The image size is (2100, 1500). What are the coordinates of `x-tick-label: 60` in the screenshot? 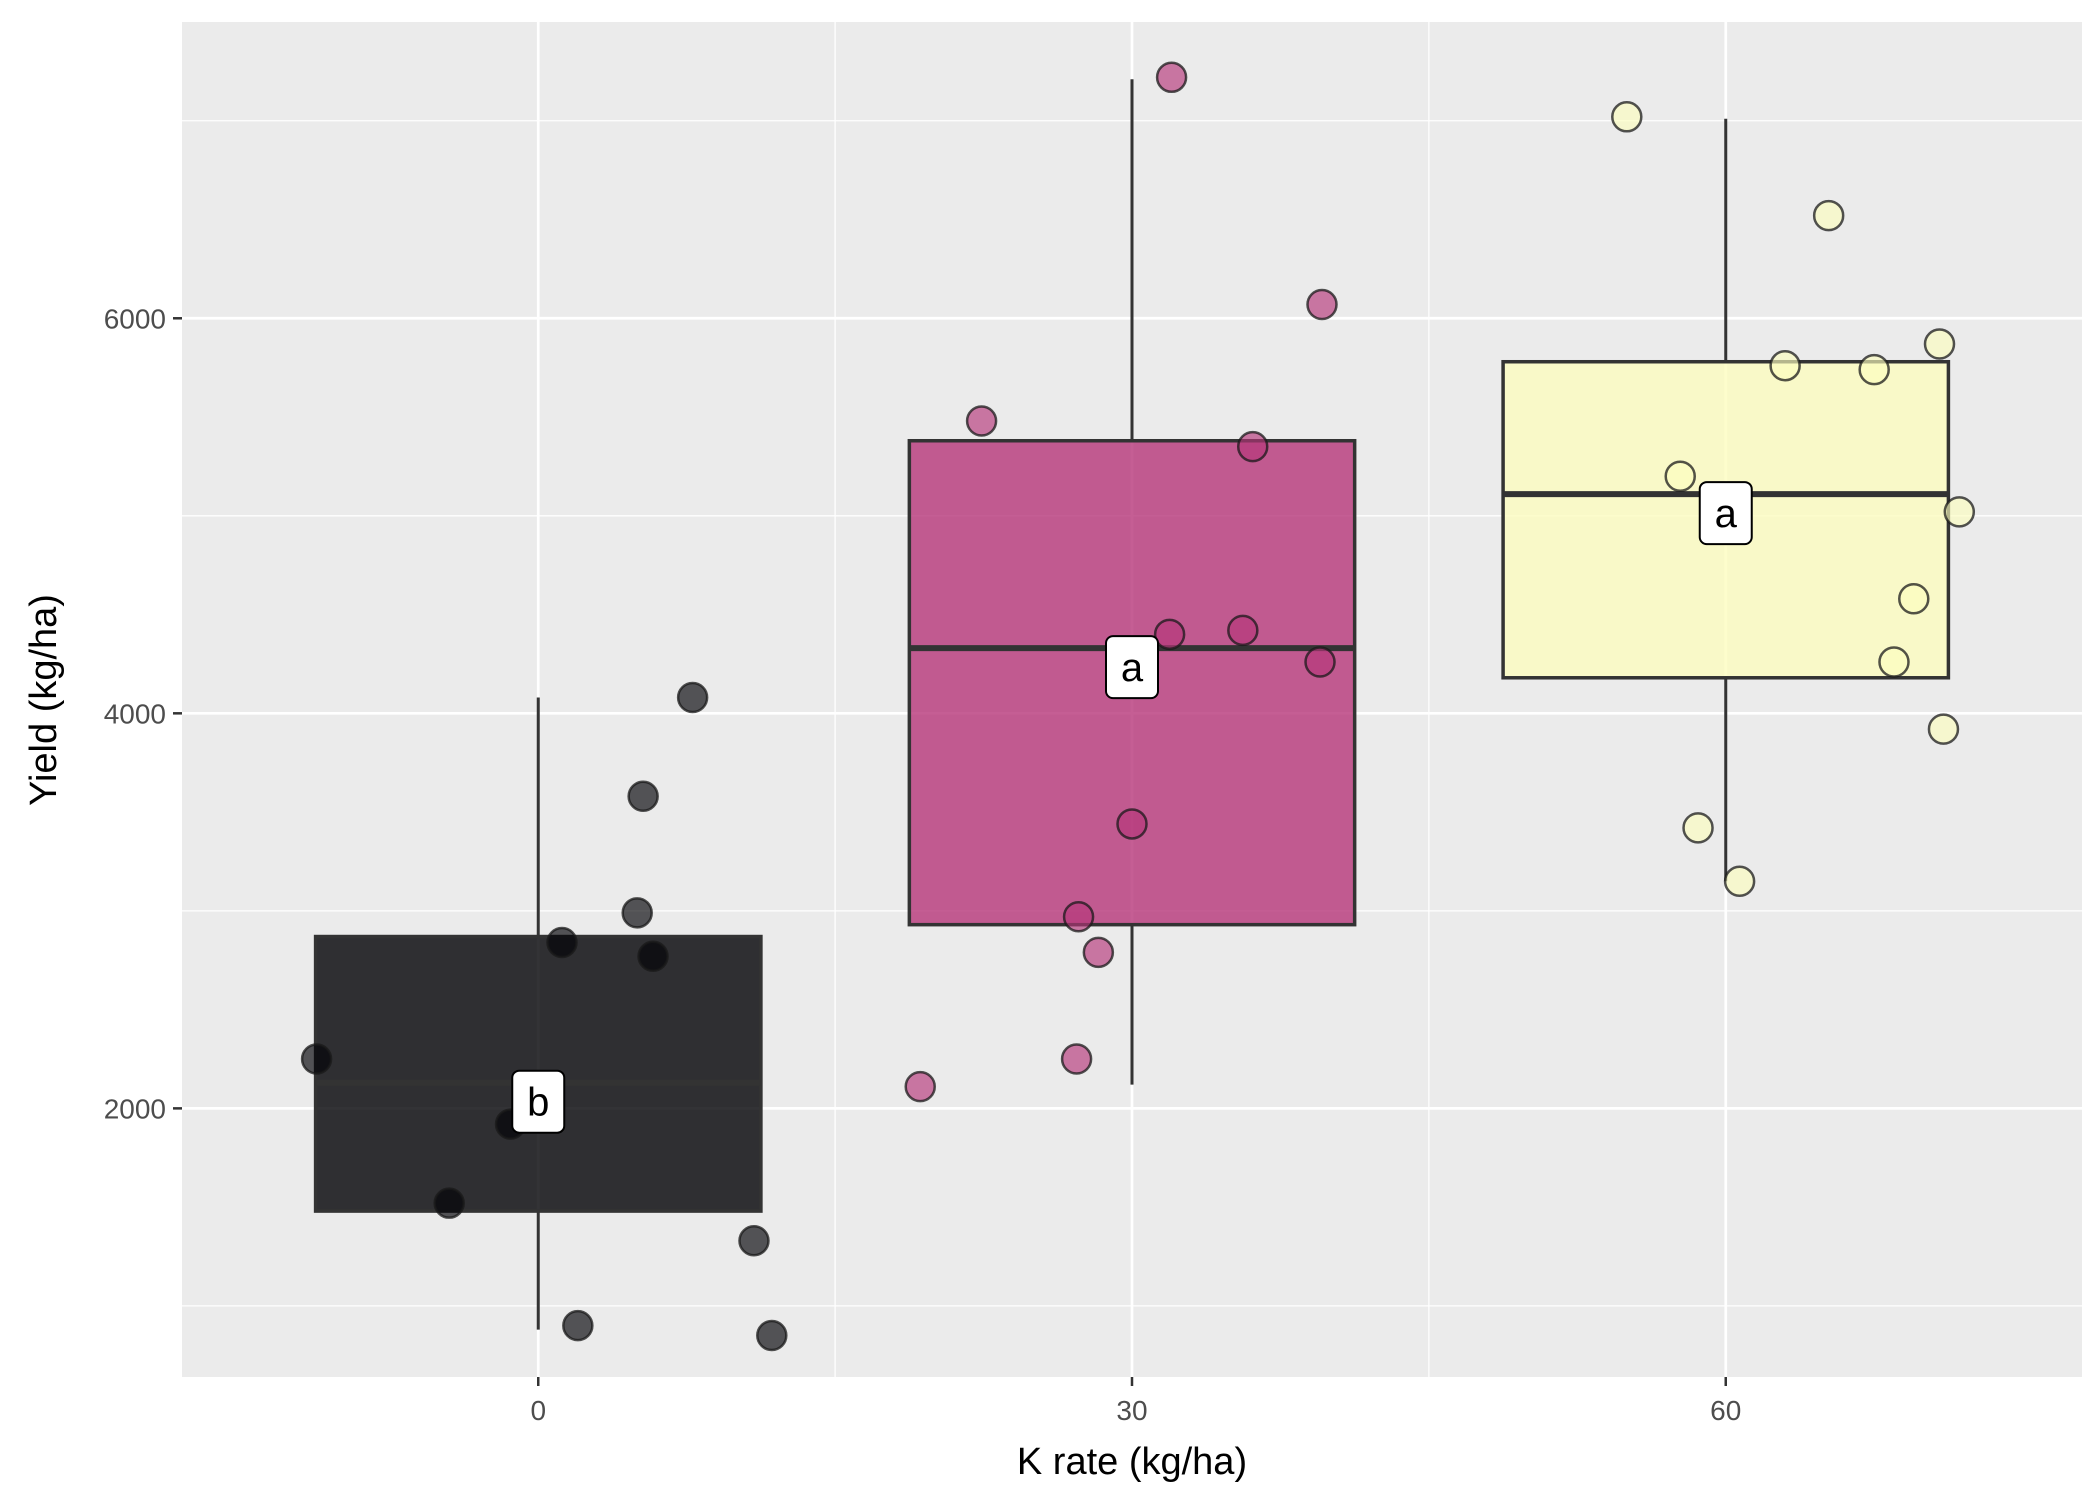 It's located at (1725, 1410).